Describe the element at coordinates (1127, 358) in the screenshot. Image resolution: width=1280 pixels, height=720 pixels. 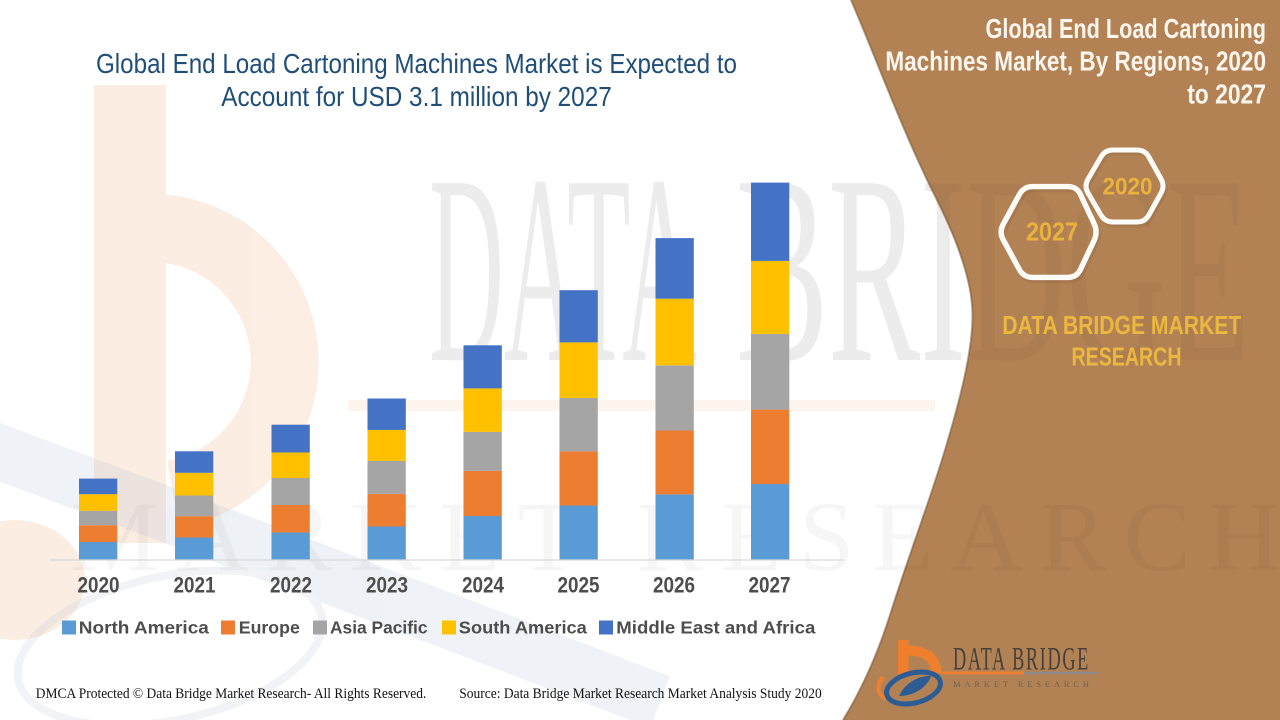
I see `svg-text: RESEARCH` at that location.